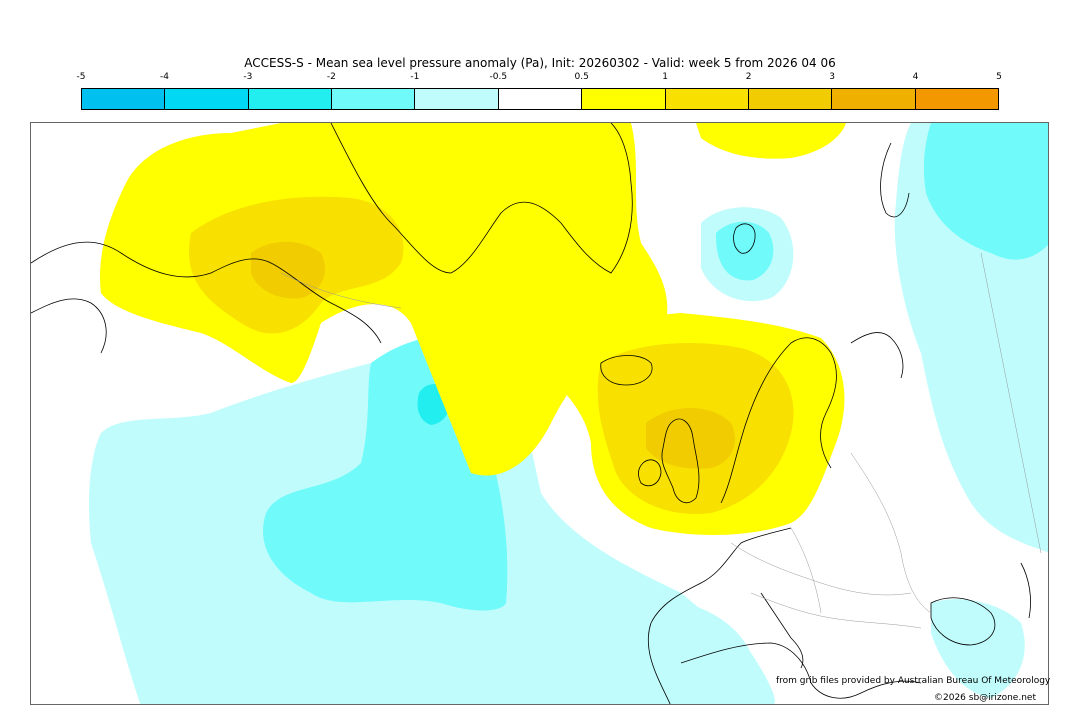 Image resolution: width=1080 pixels, height=718 pixels. I want to click on anomaly-region-cyan-svalbard, so click(744, 251).